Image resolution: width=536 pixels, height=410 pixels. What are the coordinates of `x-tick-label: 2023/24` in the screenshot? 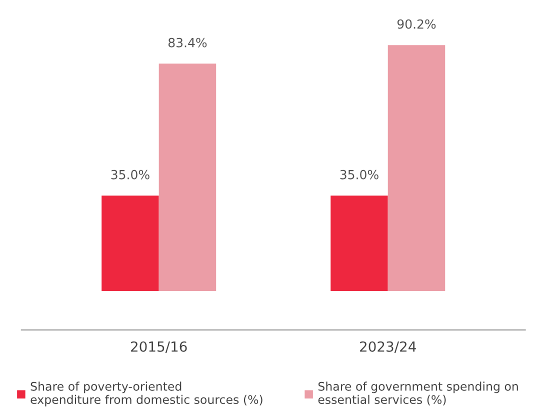 It's located at (388, 347).